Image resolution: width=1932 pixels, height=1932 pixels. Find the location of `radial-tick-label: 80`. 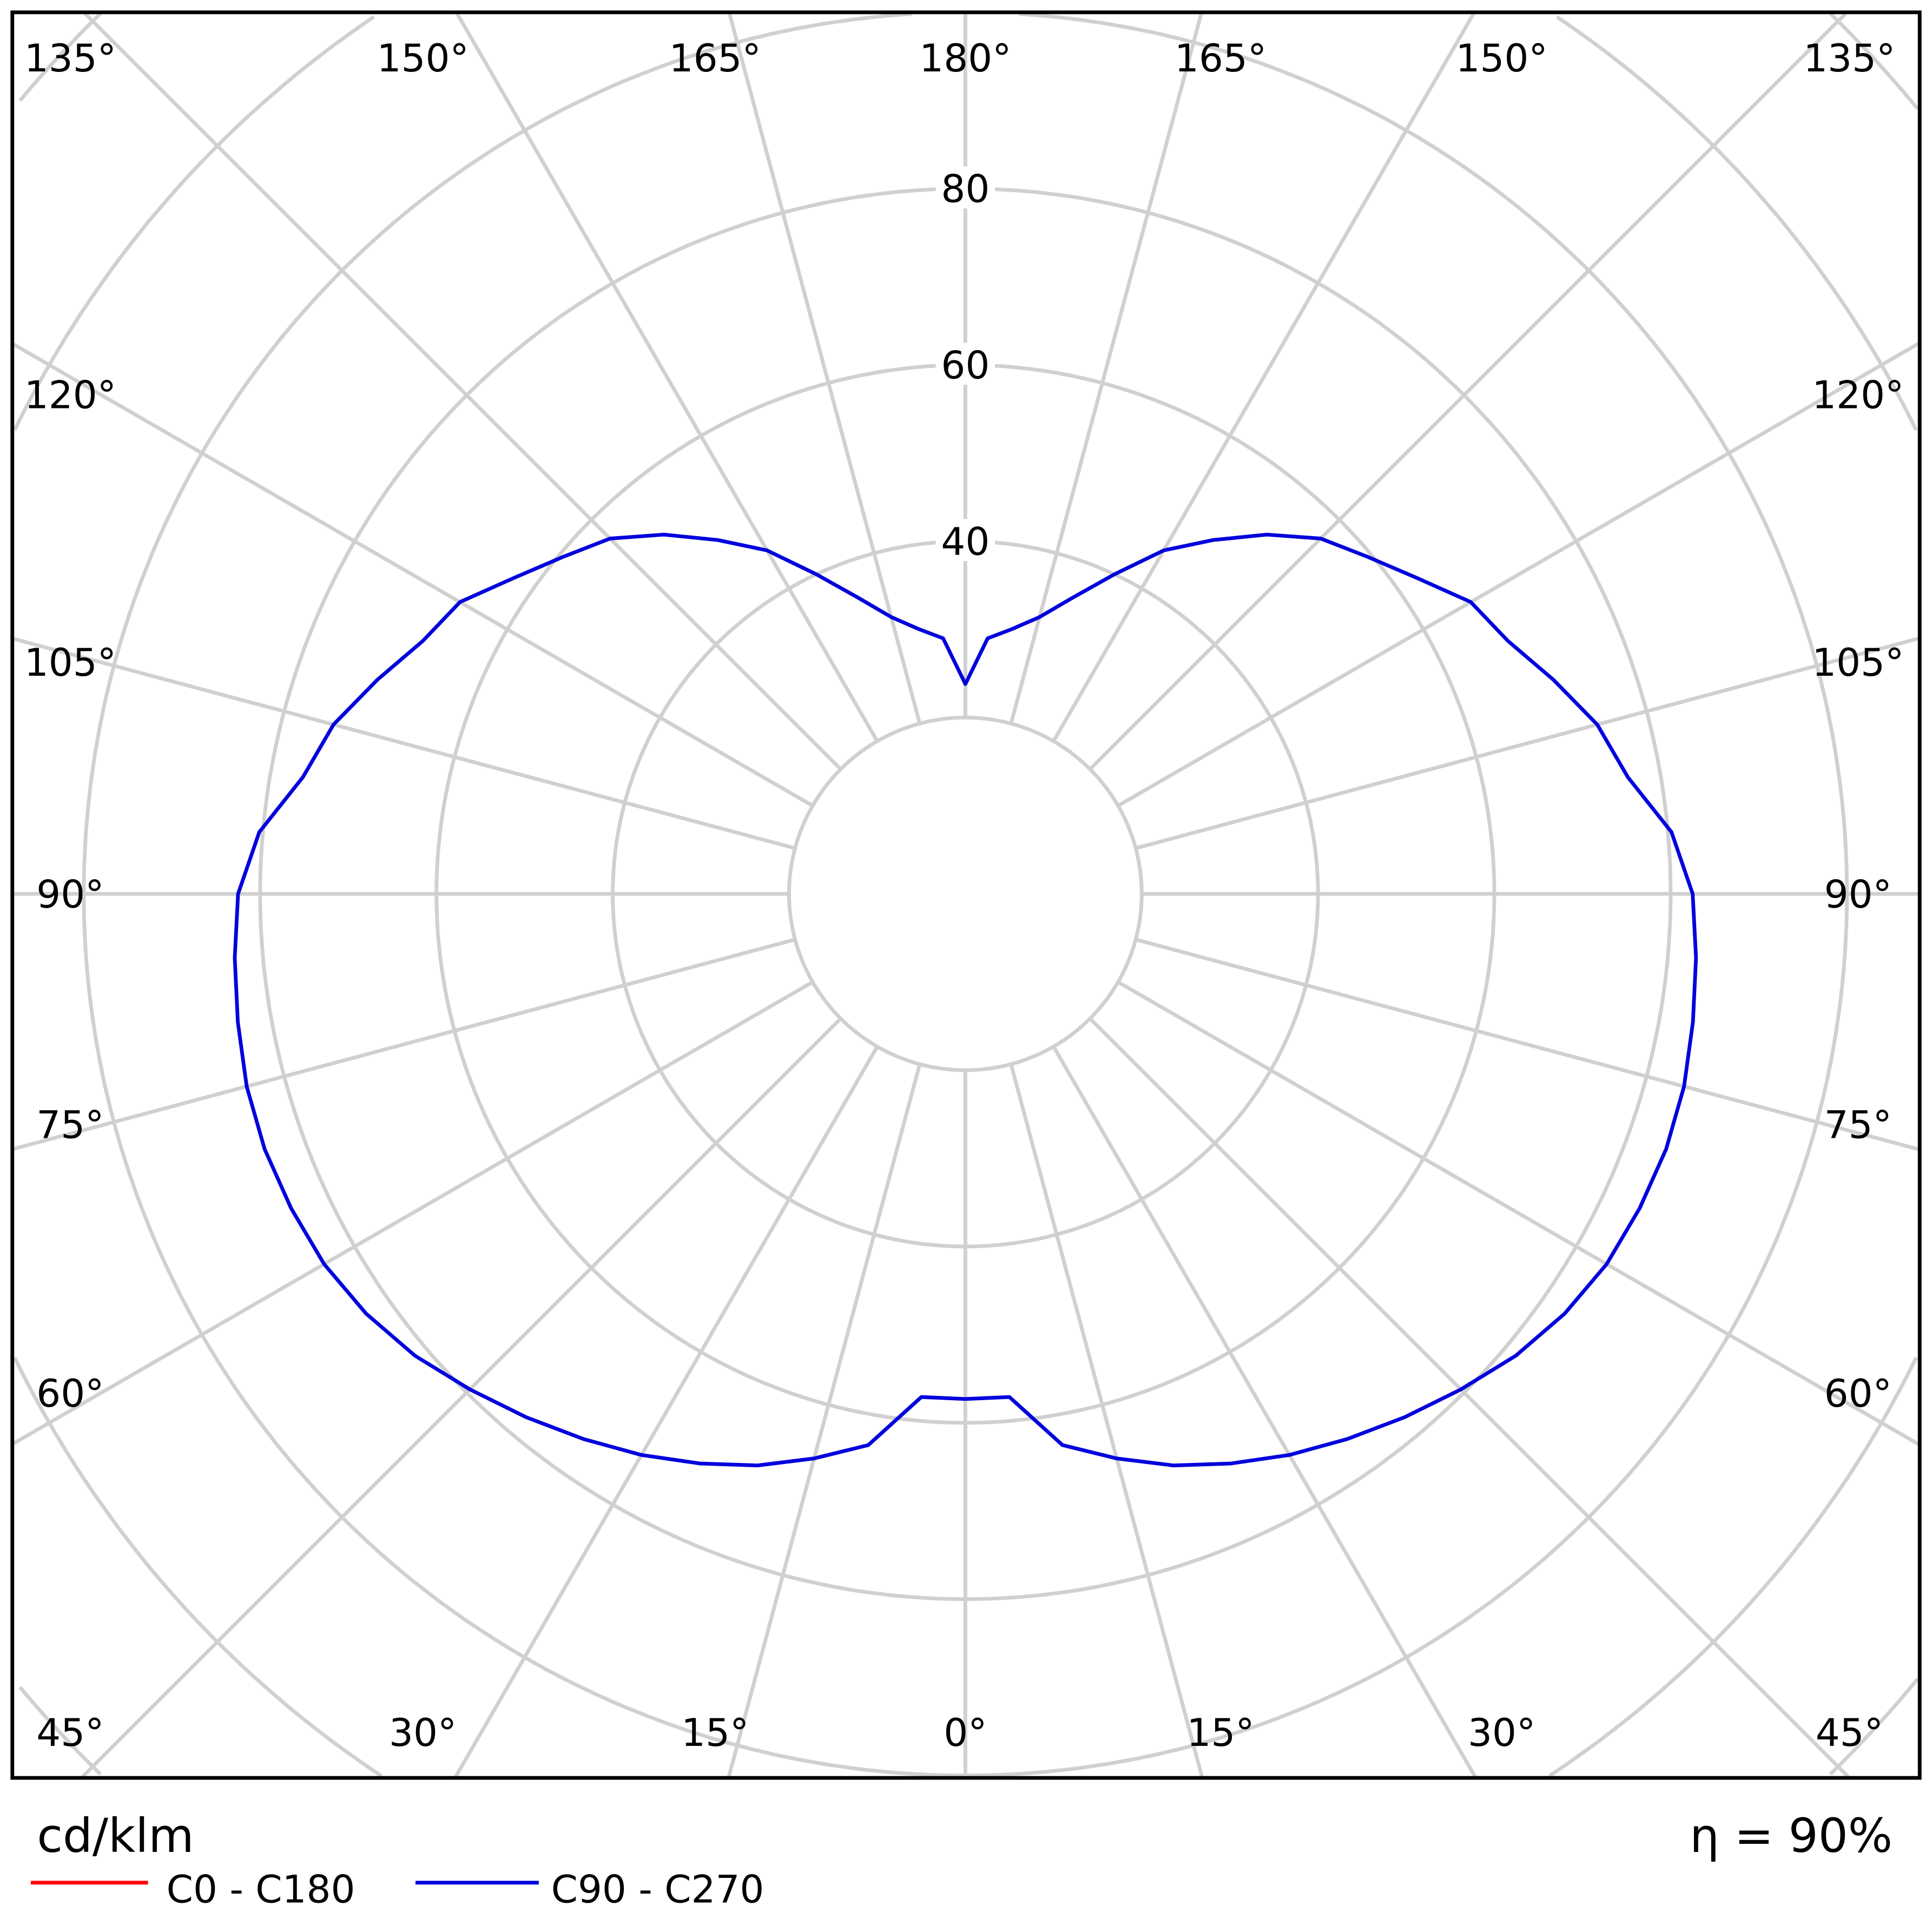

radial-tick-label: 80 is located at coordinates (965, 189).